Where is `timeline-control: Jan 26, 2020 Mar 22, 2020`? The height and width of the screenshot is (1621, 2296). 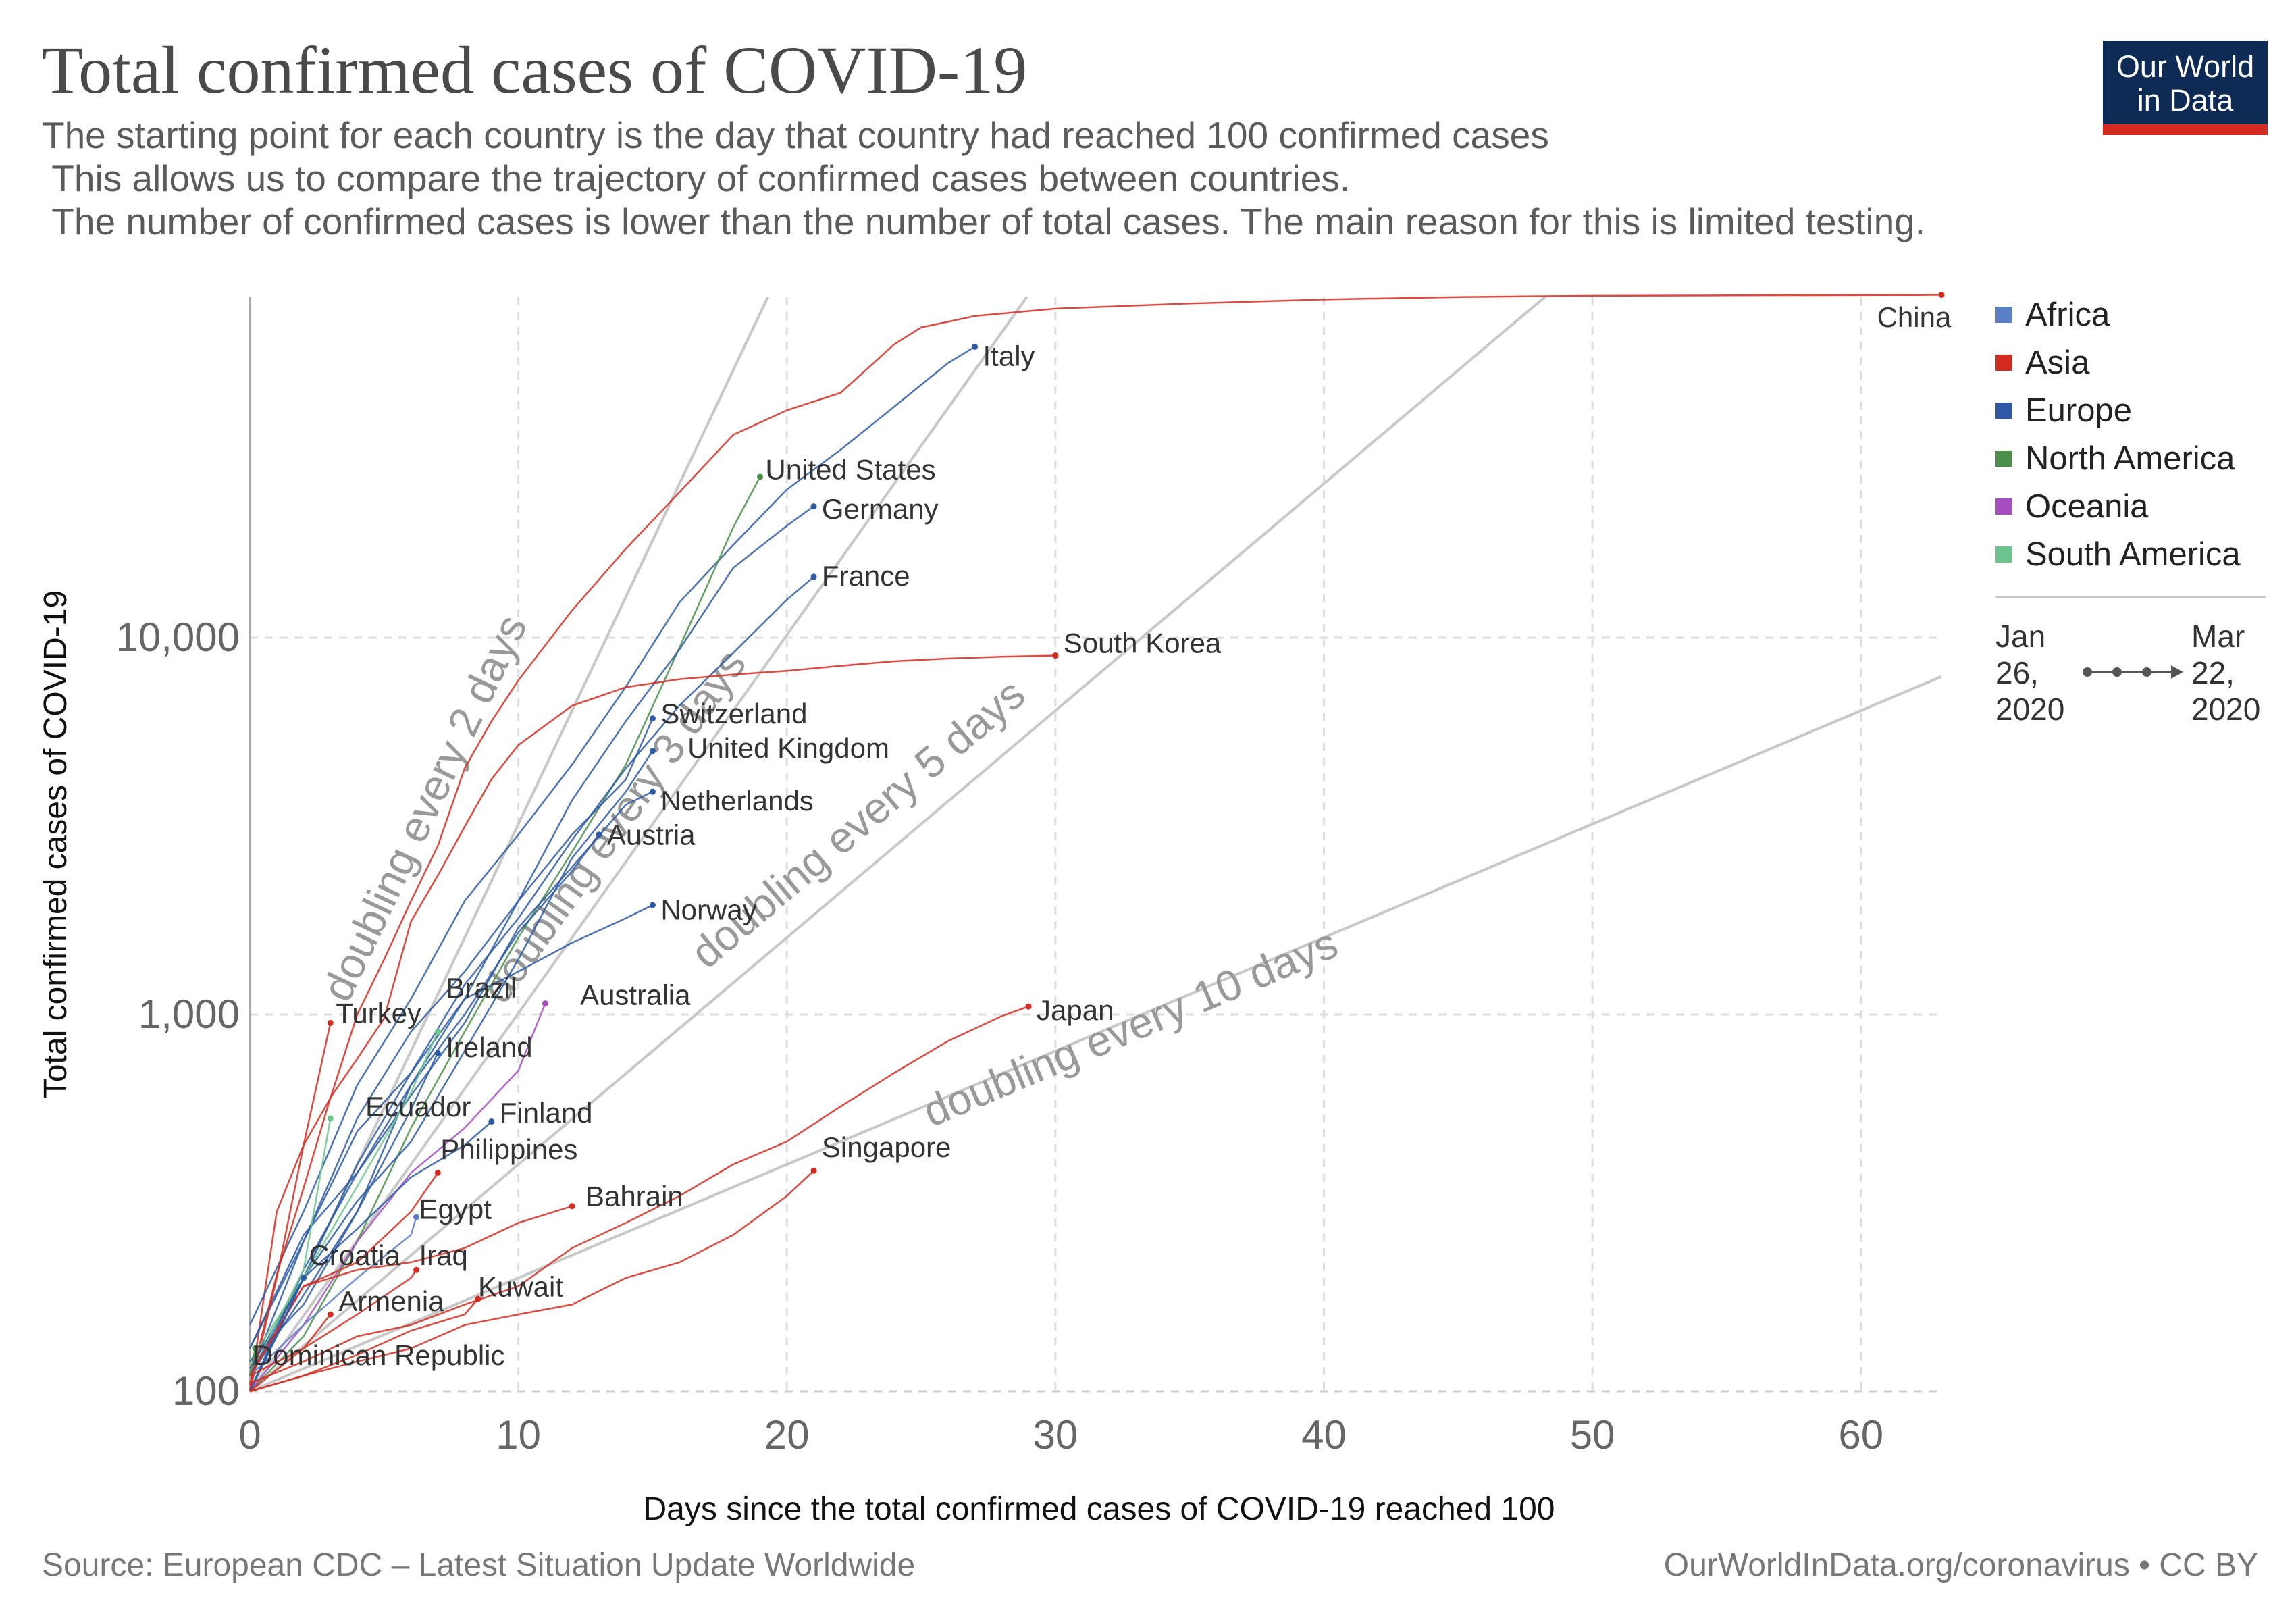
timeline-control: Jan 26, 2020 Mar 22, 2020 is located at coordinates (2137, 685).